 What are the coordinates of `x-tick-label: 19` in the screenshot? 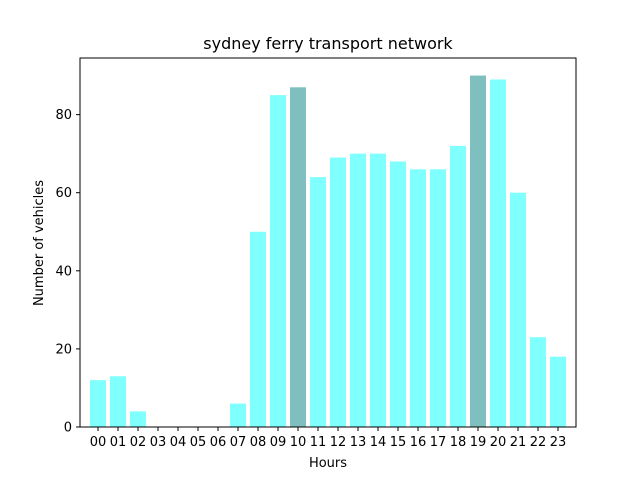 It's located at (478, 442).